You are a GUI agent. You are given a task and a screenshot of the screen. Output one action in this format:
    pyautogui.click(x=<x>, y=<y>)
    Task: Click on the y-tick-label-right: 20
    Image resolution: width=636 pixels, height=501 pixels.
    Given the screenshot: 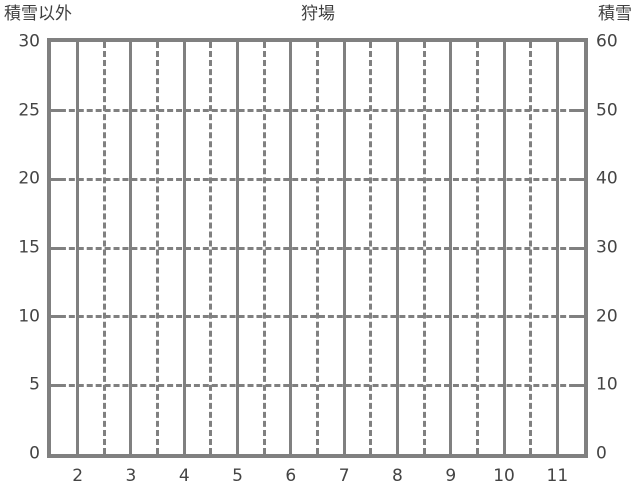 What is the action you would take?
    pyautogui.click(x=607, y=316)
    